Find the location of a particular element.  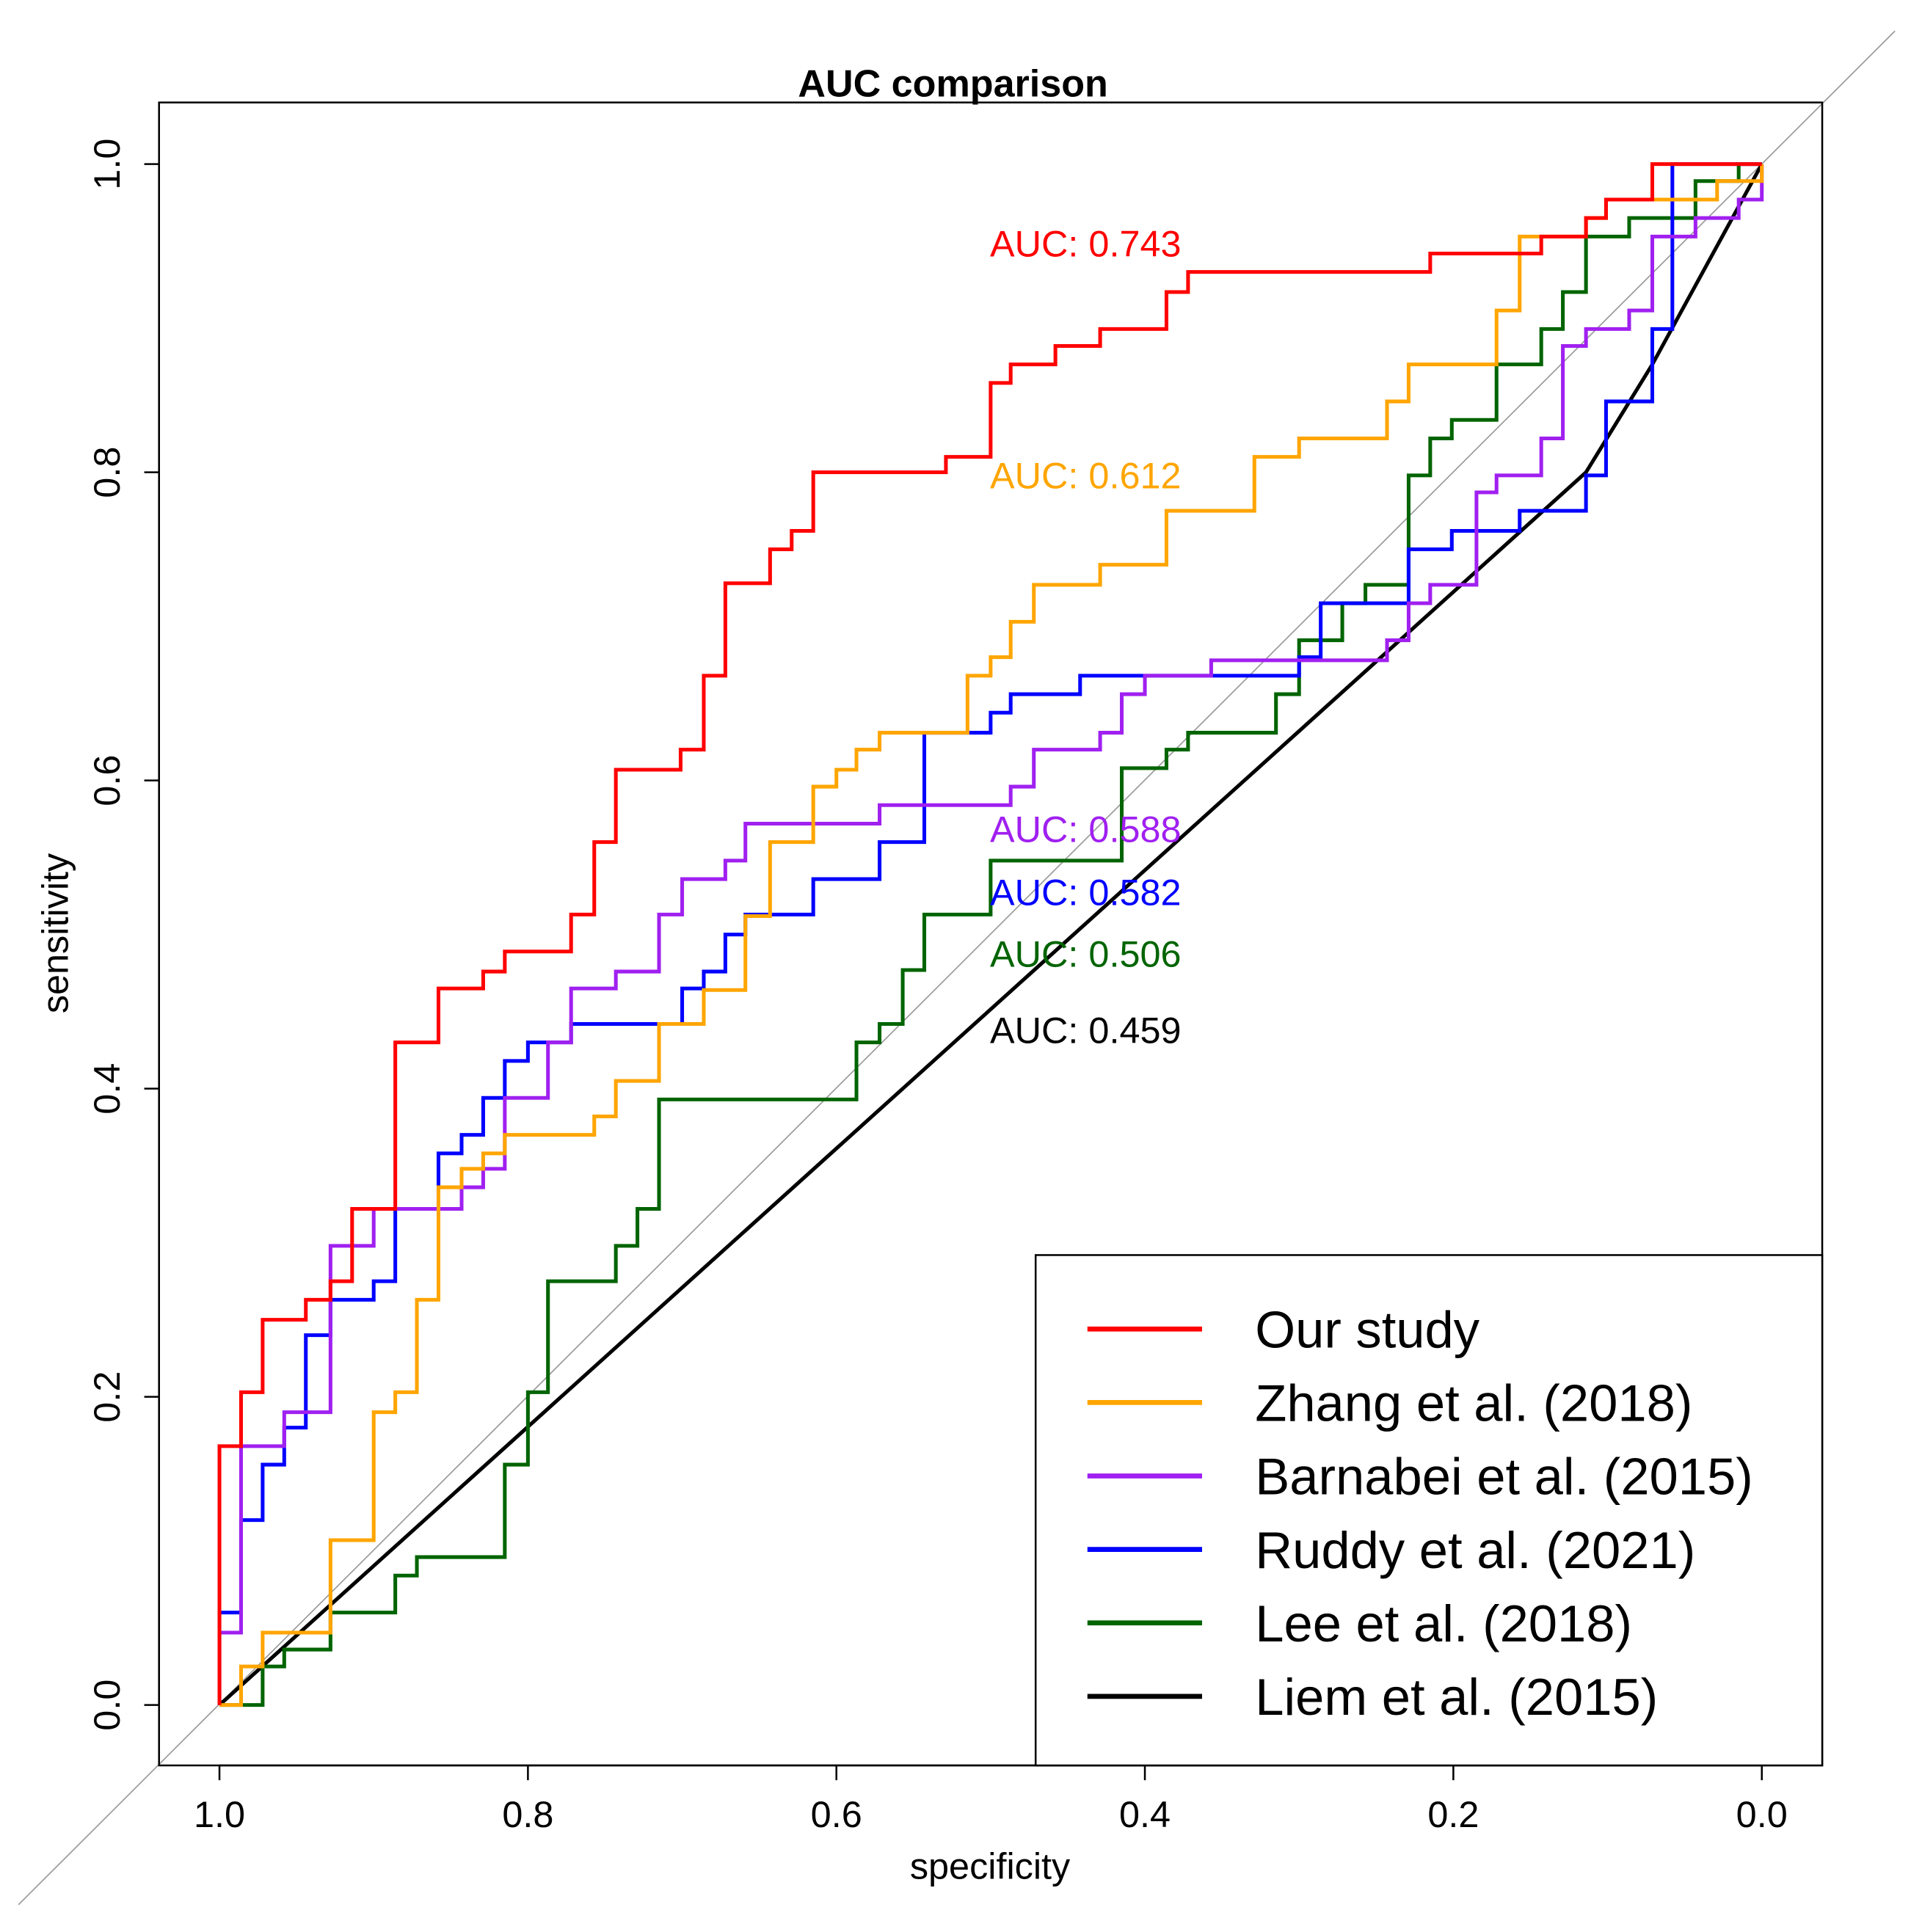

auc-label: AUC: 0.743 is located at coordinates (1086, 244).